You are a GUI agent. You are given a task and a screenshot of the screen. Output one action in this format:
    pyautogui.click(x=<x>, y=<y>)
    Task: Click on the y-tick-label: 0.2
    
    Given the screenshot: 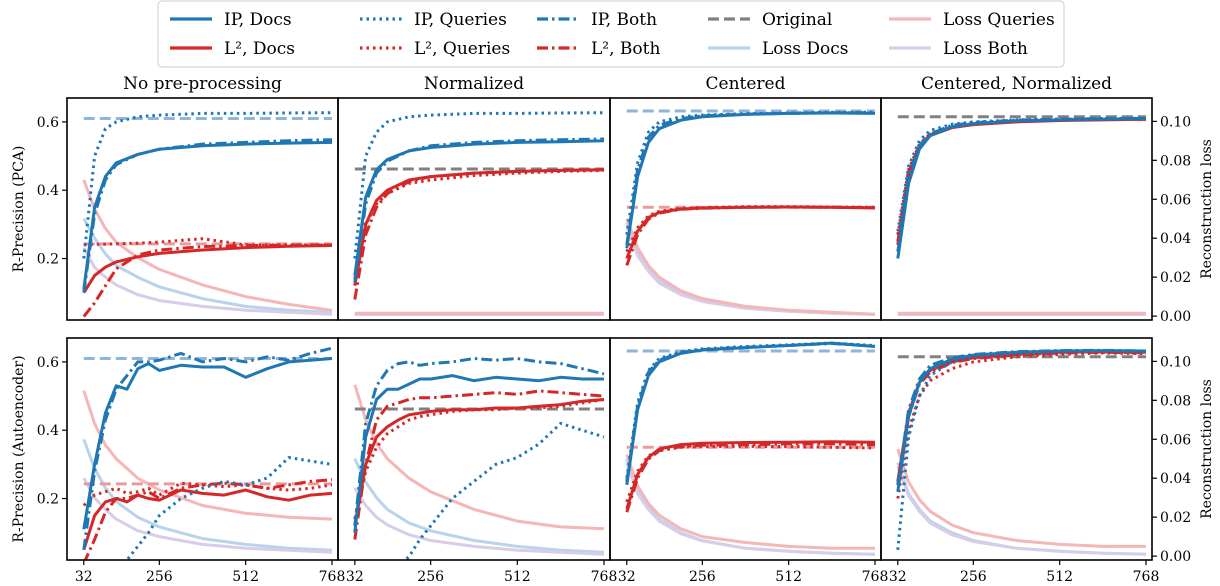 What is the action you would take?
    pyautogui.click(x=48, y=260)
    